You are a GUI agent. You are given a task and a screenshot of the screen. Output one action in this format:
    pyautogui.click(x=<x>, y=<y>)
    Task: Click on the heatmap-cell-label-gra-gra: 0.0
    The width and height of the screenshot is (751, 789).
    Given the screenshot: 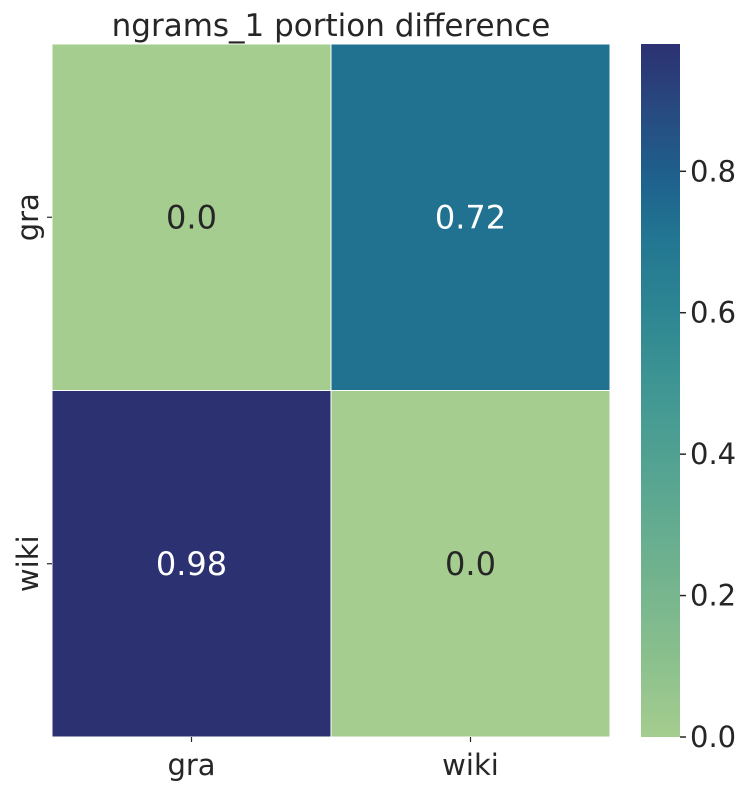 What is the action you would take?
    pyautogui.click(x=191, y=217)
    